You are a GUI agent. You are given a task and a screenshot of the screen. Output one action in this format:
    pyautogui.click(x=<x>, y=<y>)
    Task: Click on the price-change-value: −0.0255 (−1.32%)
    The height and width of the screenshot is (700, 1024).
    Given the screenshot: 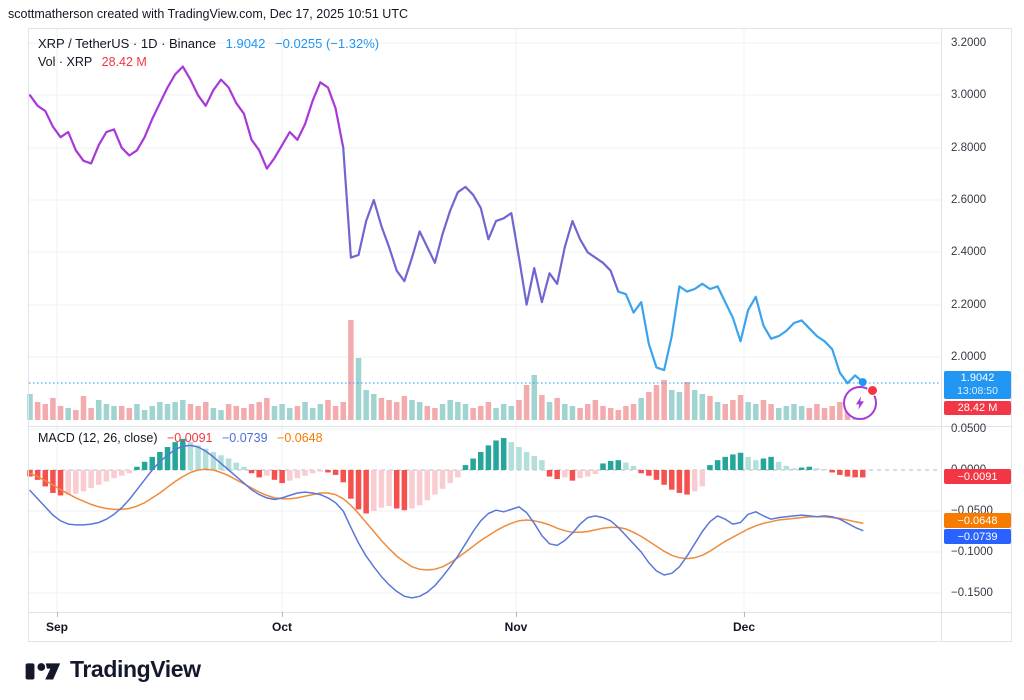 What is the action you would take?
    pyautogui.click(x=327, y=43)
    